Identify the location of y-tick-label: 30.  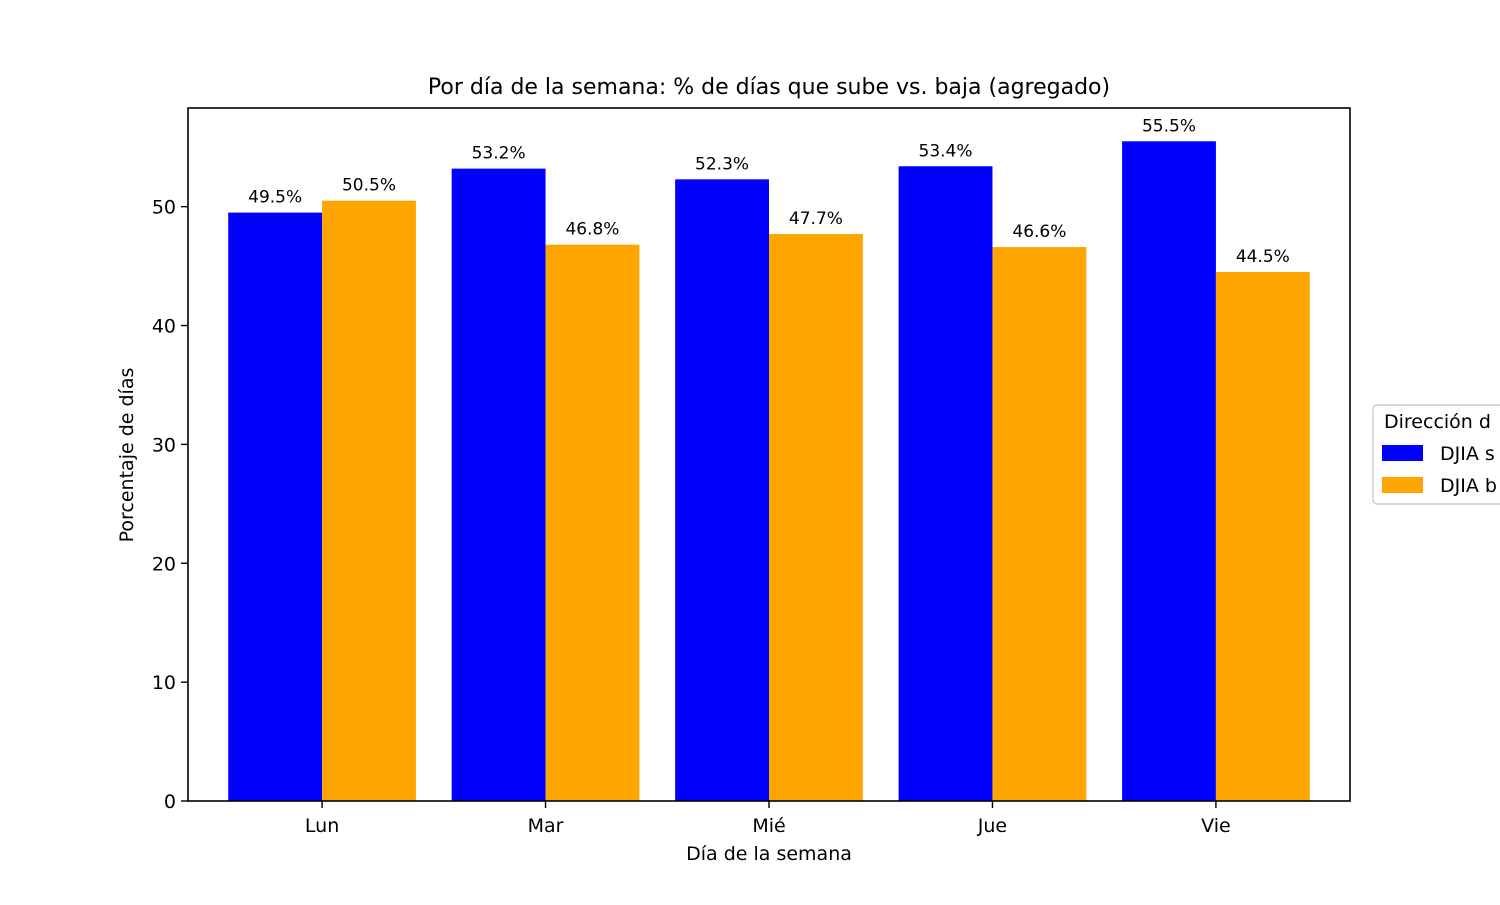
(164, 445).